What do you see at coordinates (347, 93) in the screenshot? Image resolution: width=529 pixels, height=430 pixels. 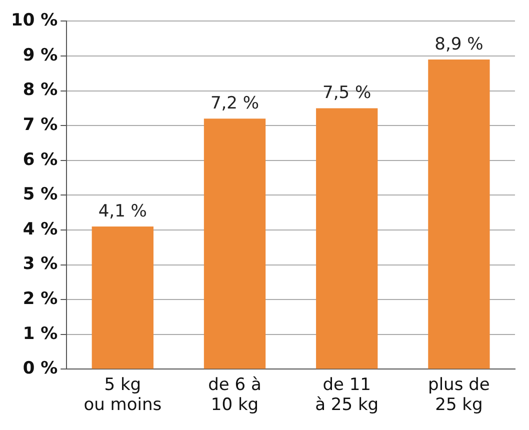 I see `data-label: 7,5 %` at bounding box center [347, 93].